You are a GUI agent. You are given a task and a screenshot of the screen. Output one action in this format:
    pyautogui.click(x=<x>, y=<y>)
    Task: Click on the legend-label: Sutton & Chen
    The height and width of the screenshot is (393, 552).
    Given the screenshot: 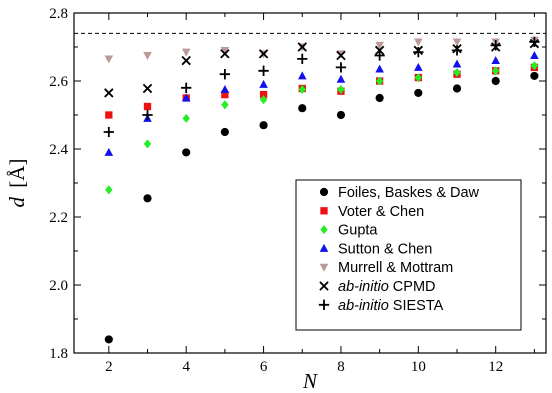 What is the action you would take?
    pyautogui.click(x=385, y=249)
    